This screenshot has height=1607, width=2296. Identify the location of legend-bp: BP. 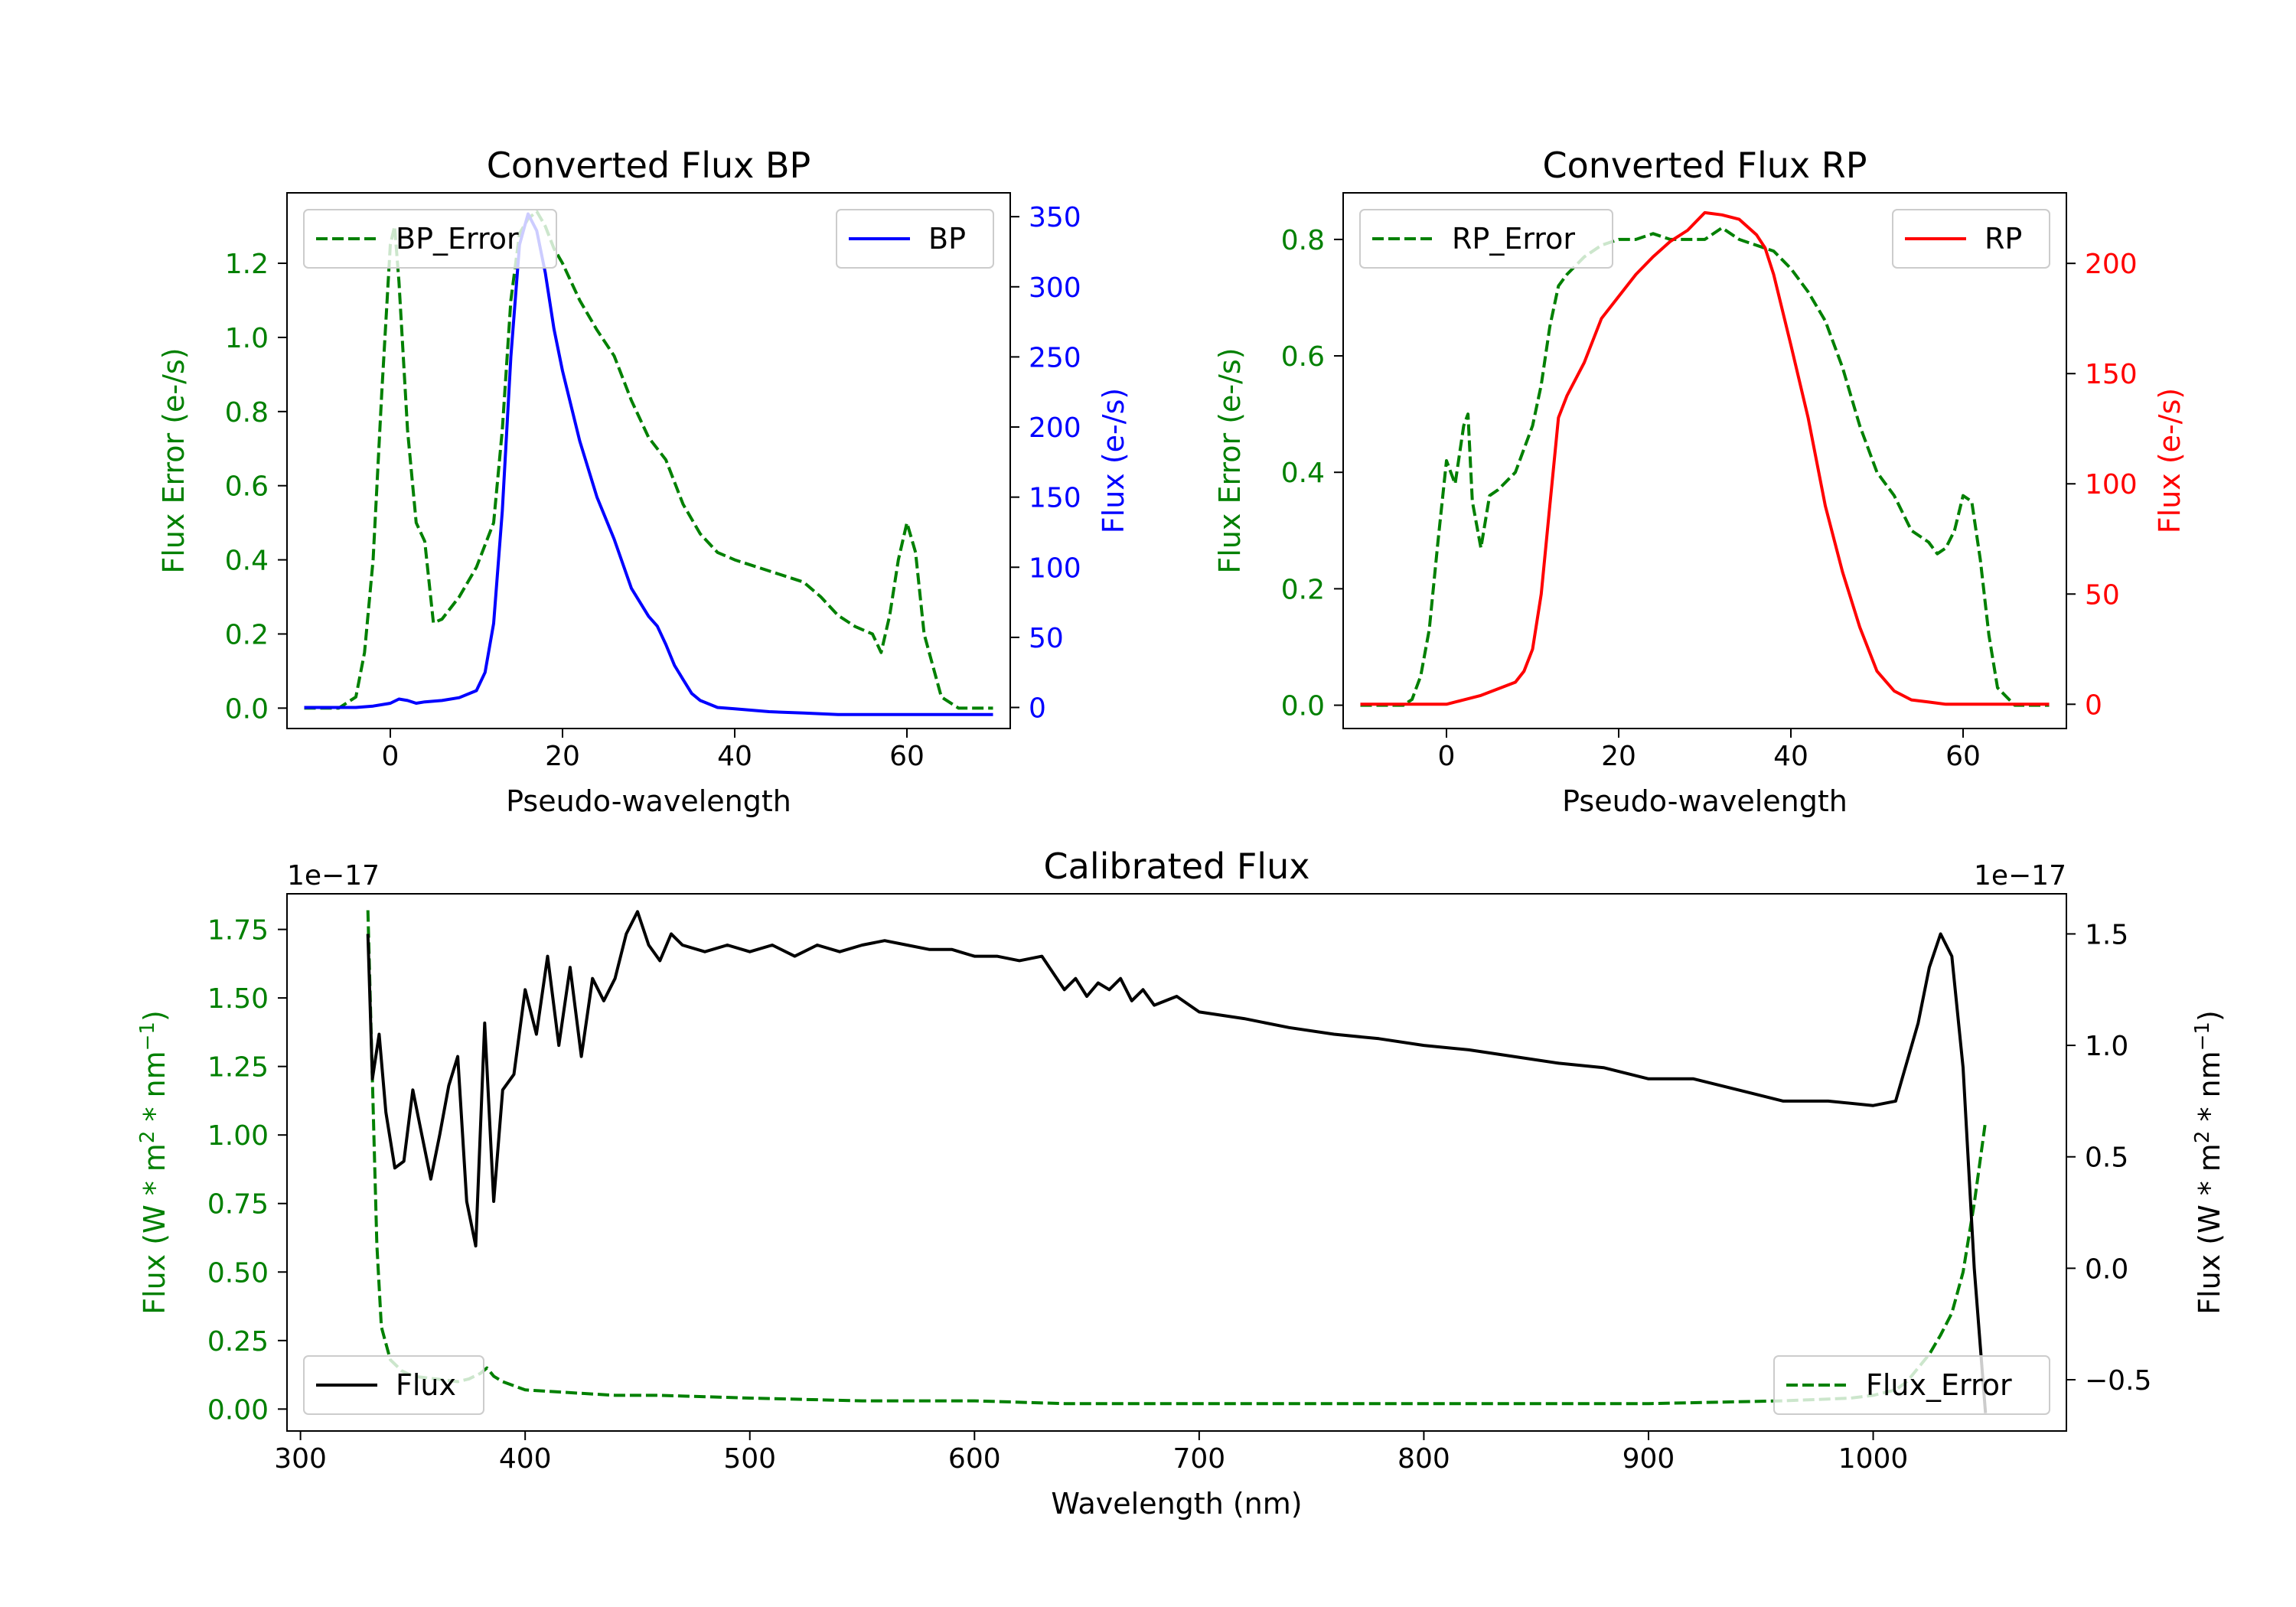
(915, 239).